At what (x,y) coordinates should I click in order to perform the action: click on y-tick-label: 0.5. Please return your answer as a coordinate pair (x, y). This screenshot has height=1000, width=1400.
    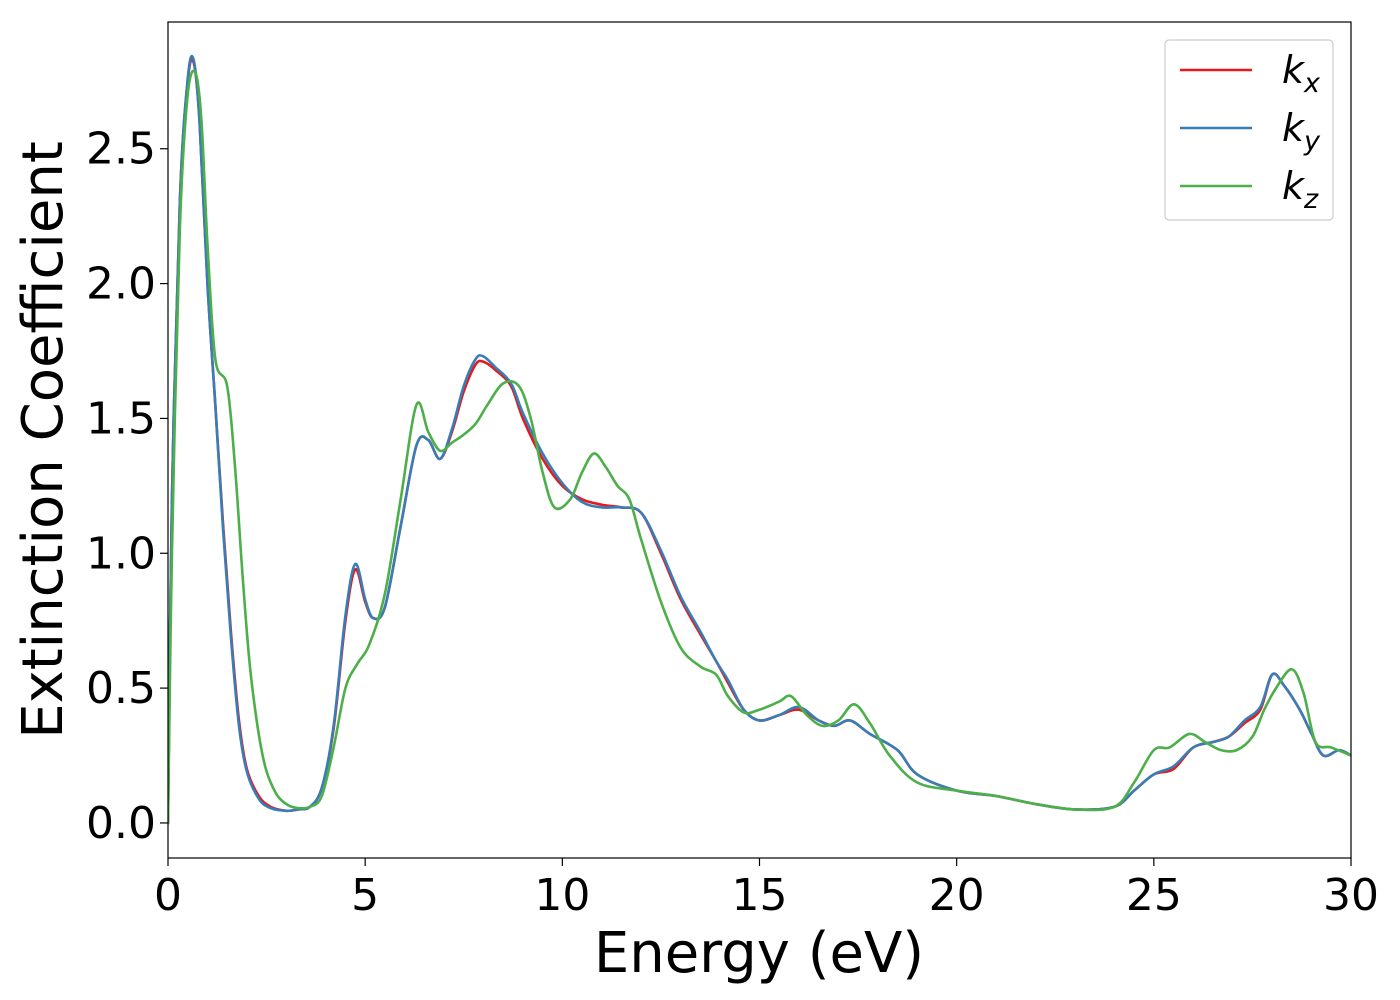
    Looking at the image, I should click on (121, 688).